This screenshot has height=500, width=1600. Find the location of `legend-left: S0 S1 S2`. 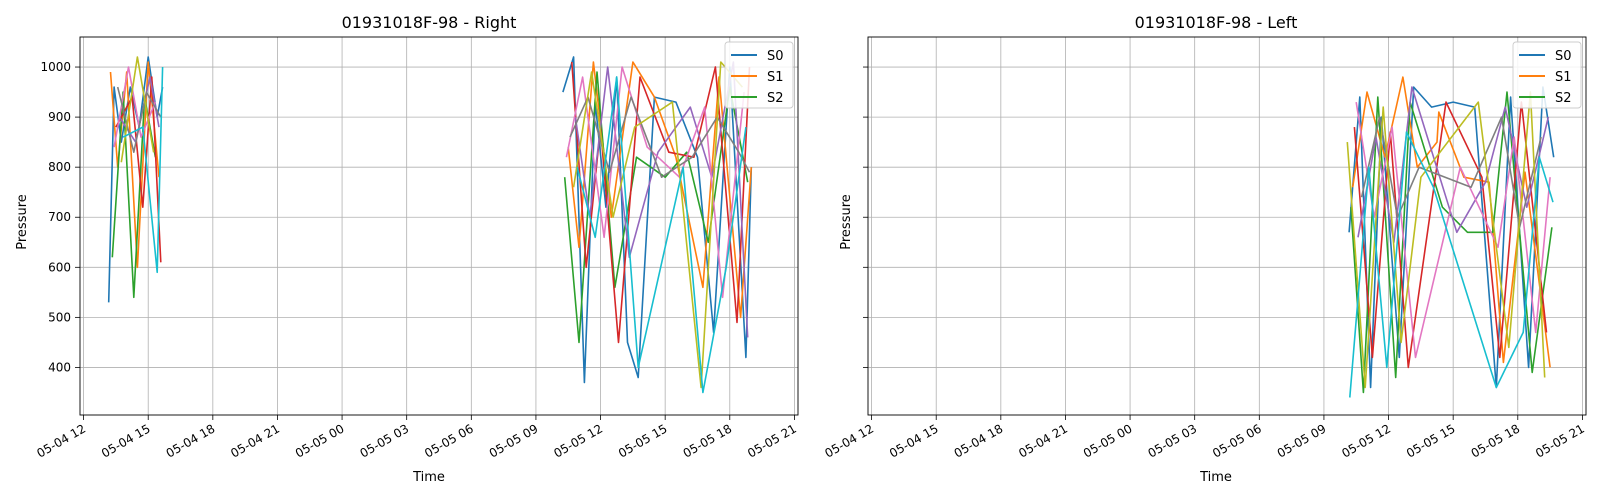

legend-left: S0 S1 S2 is located at coordinates (1547, 75).